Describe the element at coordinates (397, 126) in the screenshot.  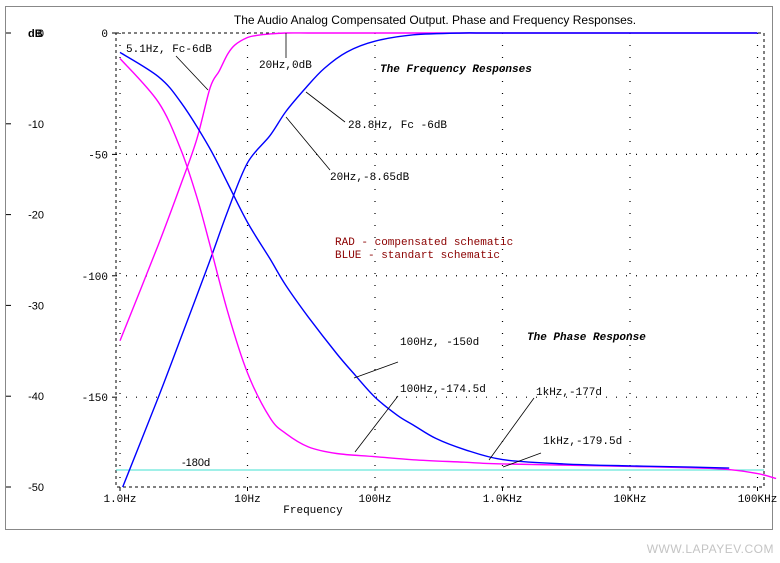
I see `annotation-28-8hz: 28.8Hz, Fc -6dB` at that location.